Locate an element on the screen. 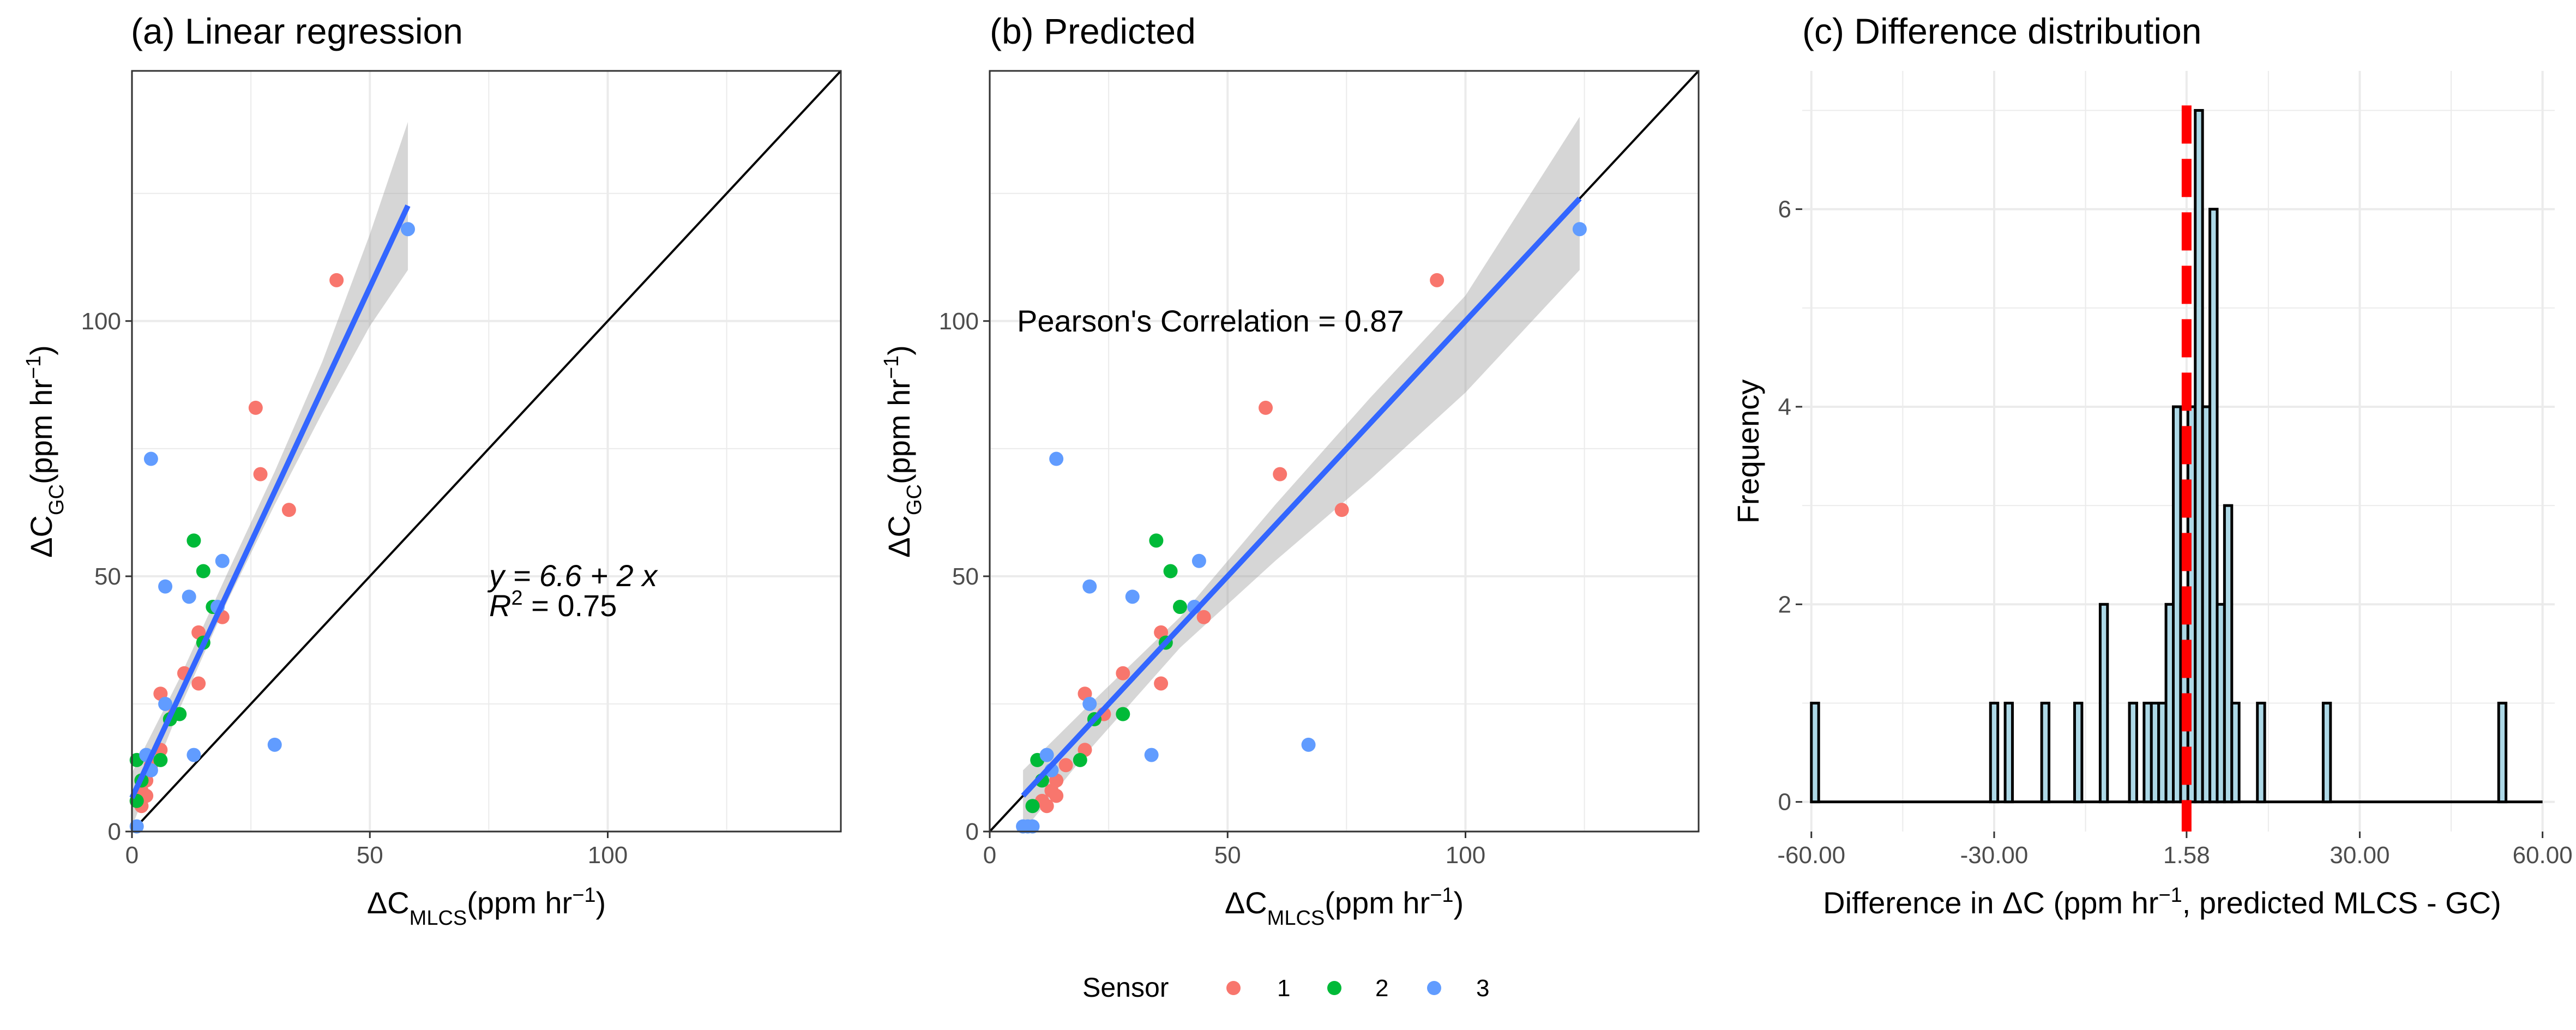 The height and width of the screenshot is (1030, 2576). c-x-tick-label: 30.00 is located at coordinates (2360, 856).